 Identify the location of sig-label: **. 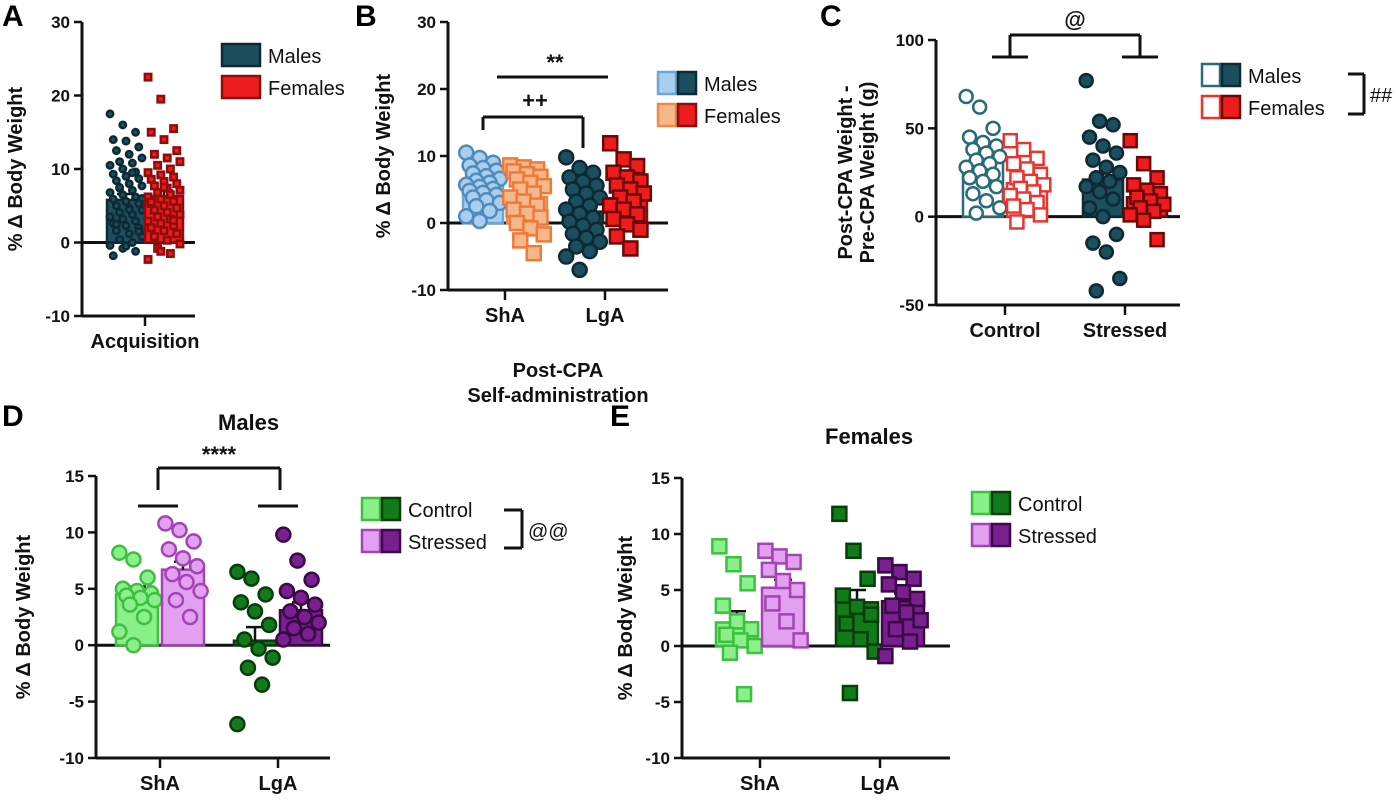
(555, 62).